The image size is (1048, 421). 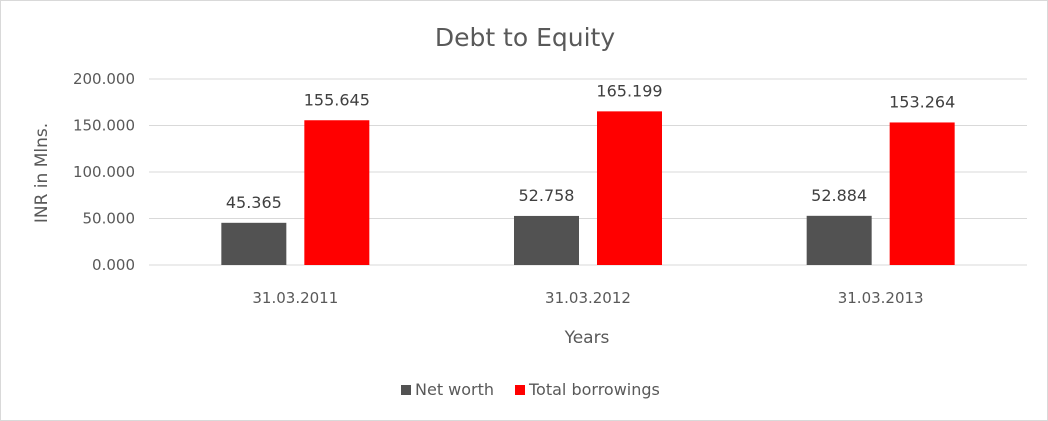 What do you see at coordinates (922, 101) in the screenshot?
I see `data-label: 153.264` at bounding box center [922, 101].